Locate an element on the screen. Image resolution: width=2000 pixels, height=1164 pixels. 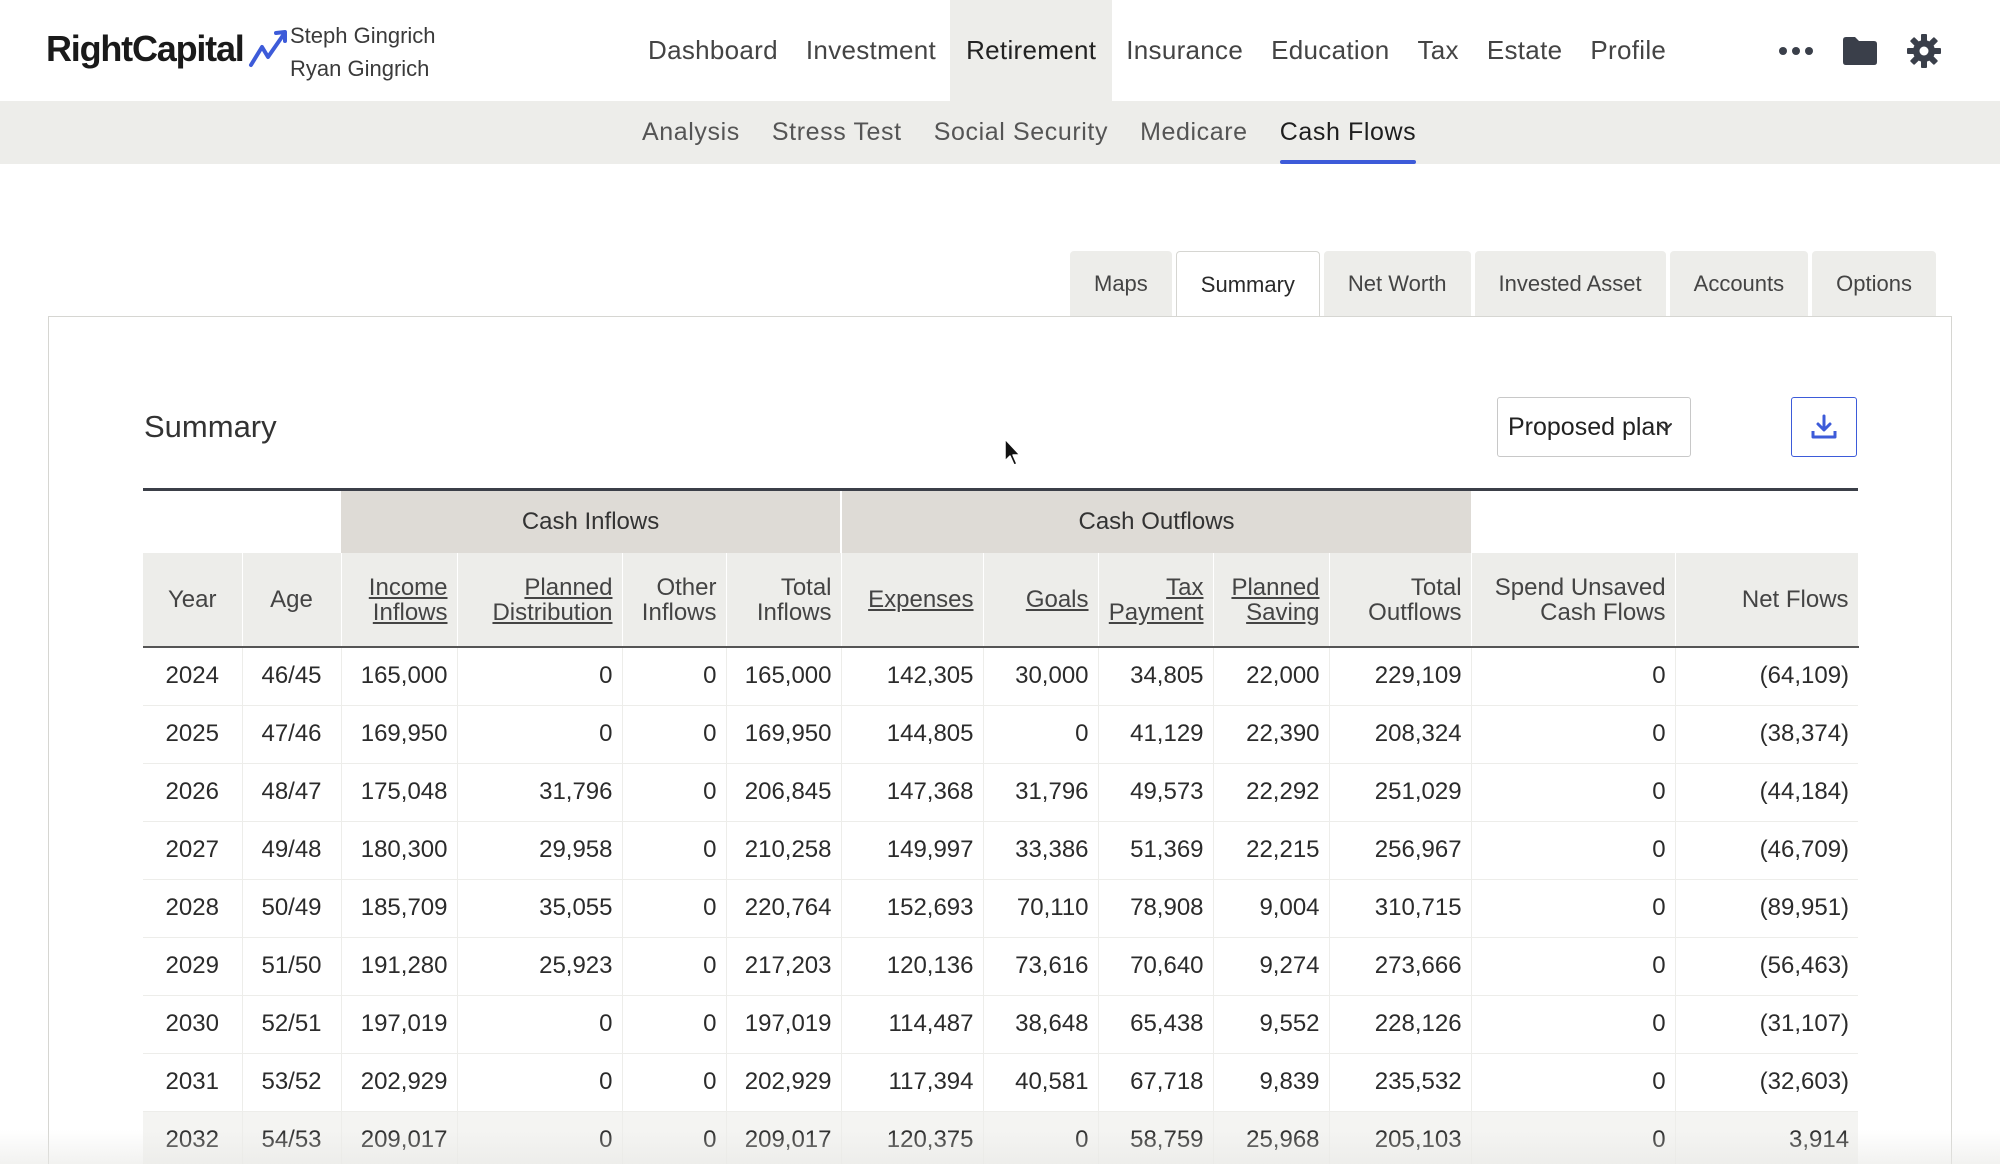
cell-income-inflows: 165,000 is located at coordinates (399, 676).